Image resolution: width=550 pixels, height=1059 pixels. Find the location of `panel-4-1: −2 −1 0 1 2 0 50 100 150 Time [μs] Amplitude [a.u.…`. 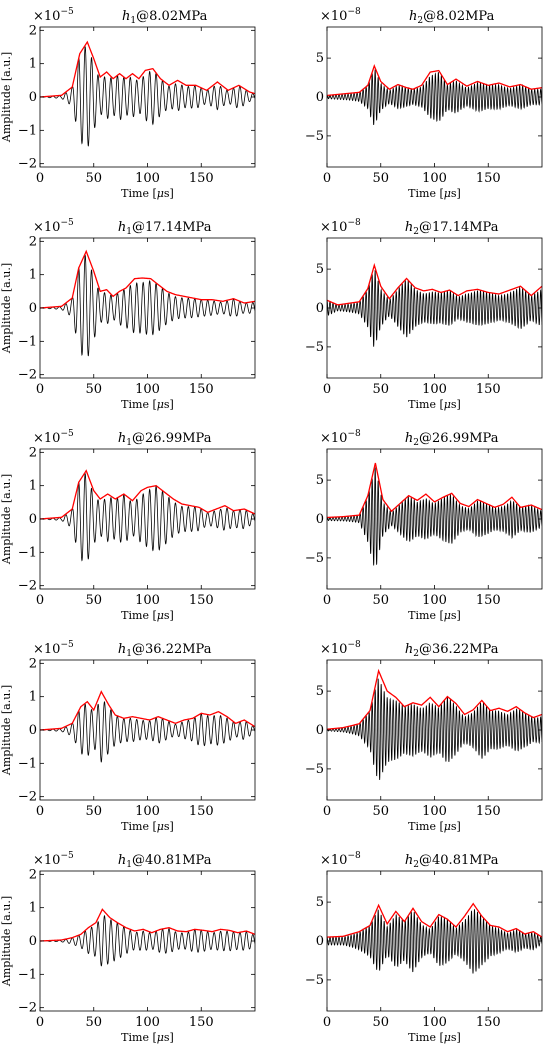

panel-4-1: −2 −1 0 1 2 0 50 100 150 Time [μs] Amplitude [a.u.… is located at coordinates (128, 736).